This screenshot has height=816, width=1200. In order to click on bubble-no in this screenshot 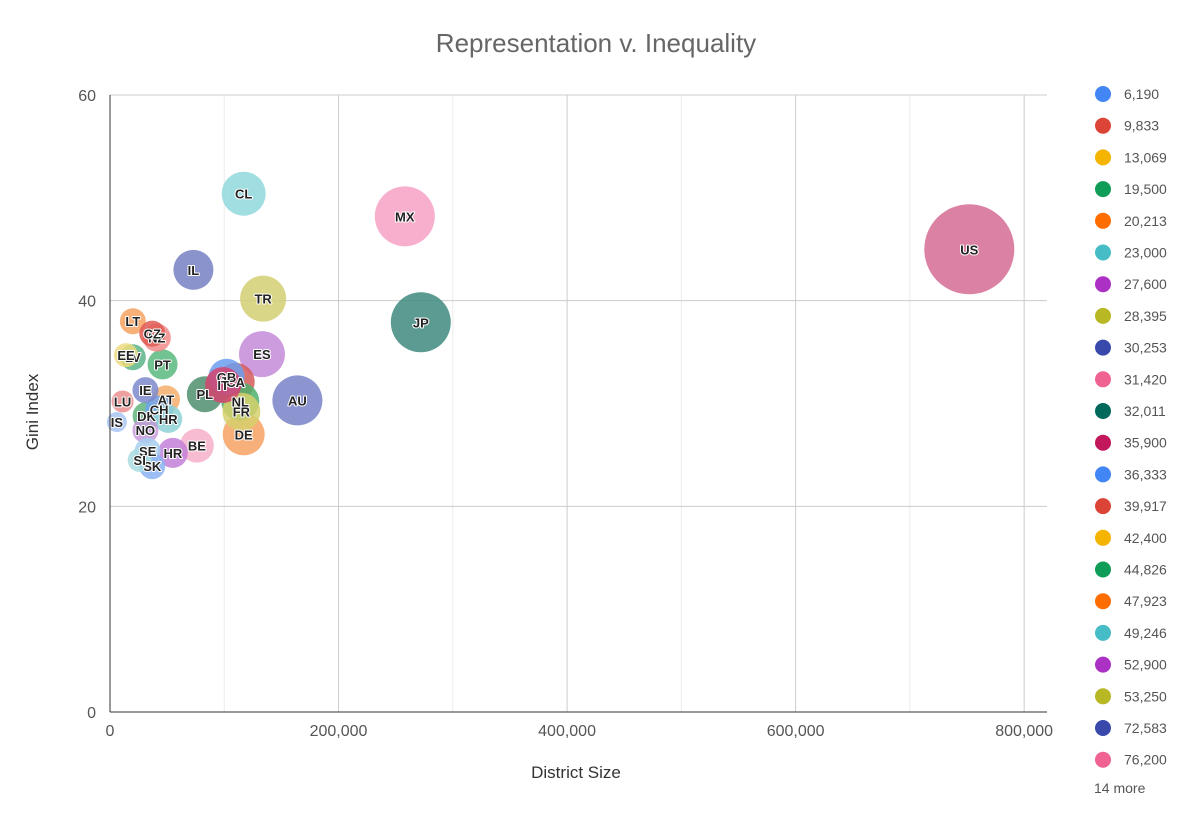, I will do `click(145, 430)`.